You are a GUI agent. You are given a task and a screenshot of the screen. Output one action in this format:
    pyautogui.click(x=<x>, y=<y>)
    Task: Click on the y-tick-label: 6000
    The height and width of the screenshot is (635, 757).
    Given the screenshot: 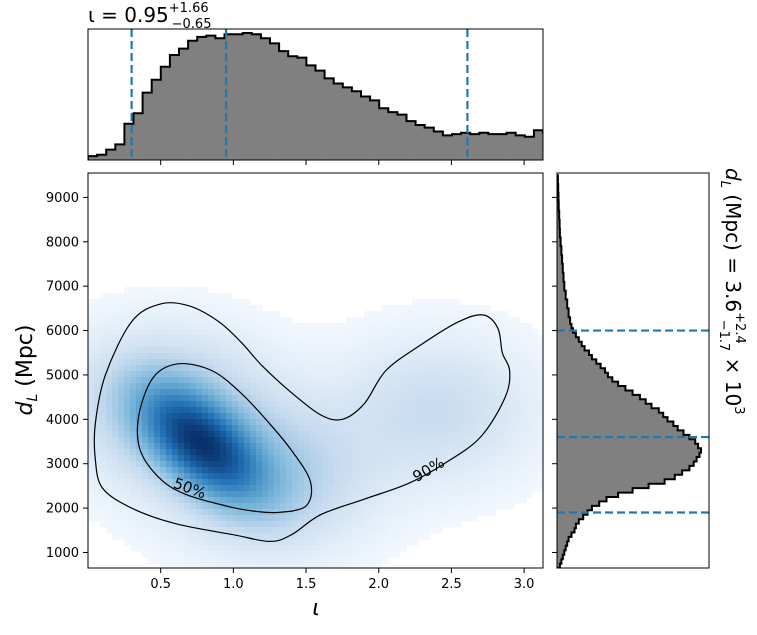 What is the action you would take?
    pyautogui.click(x=62, y=331)
    